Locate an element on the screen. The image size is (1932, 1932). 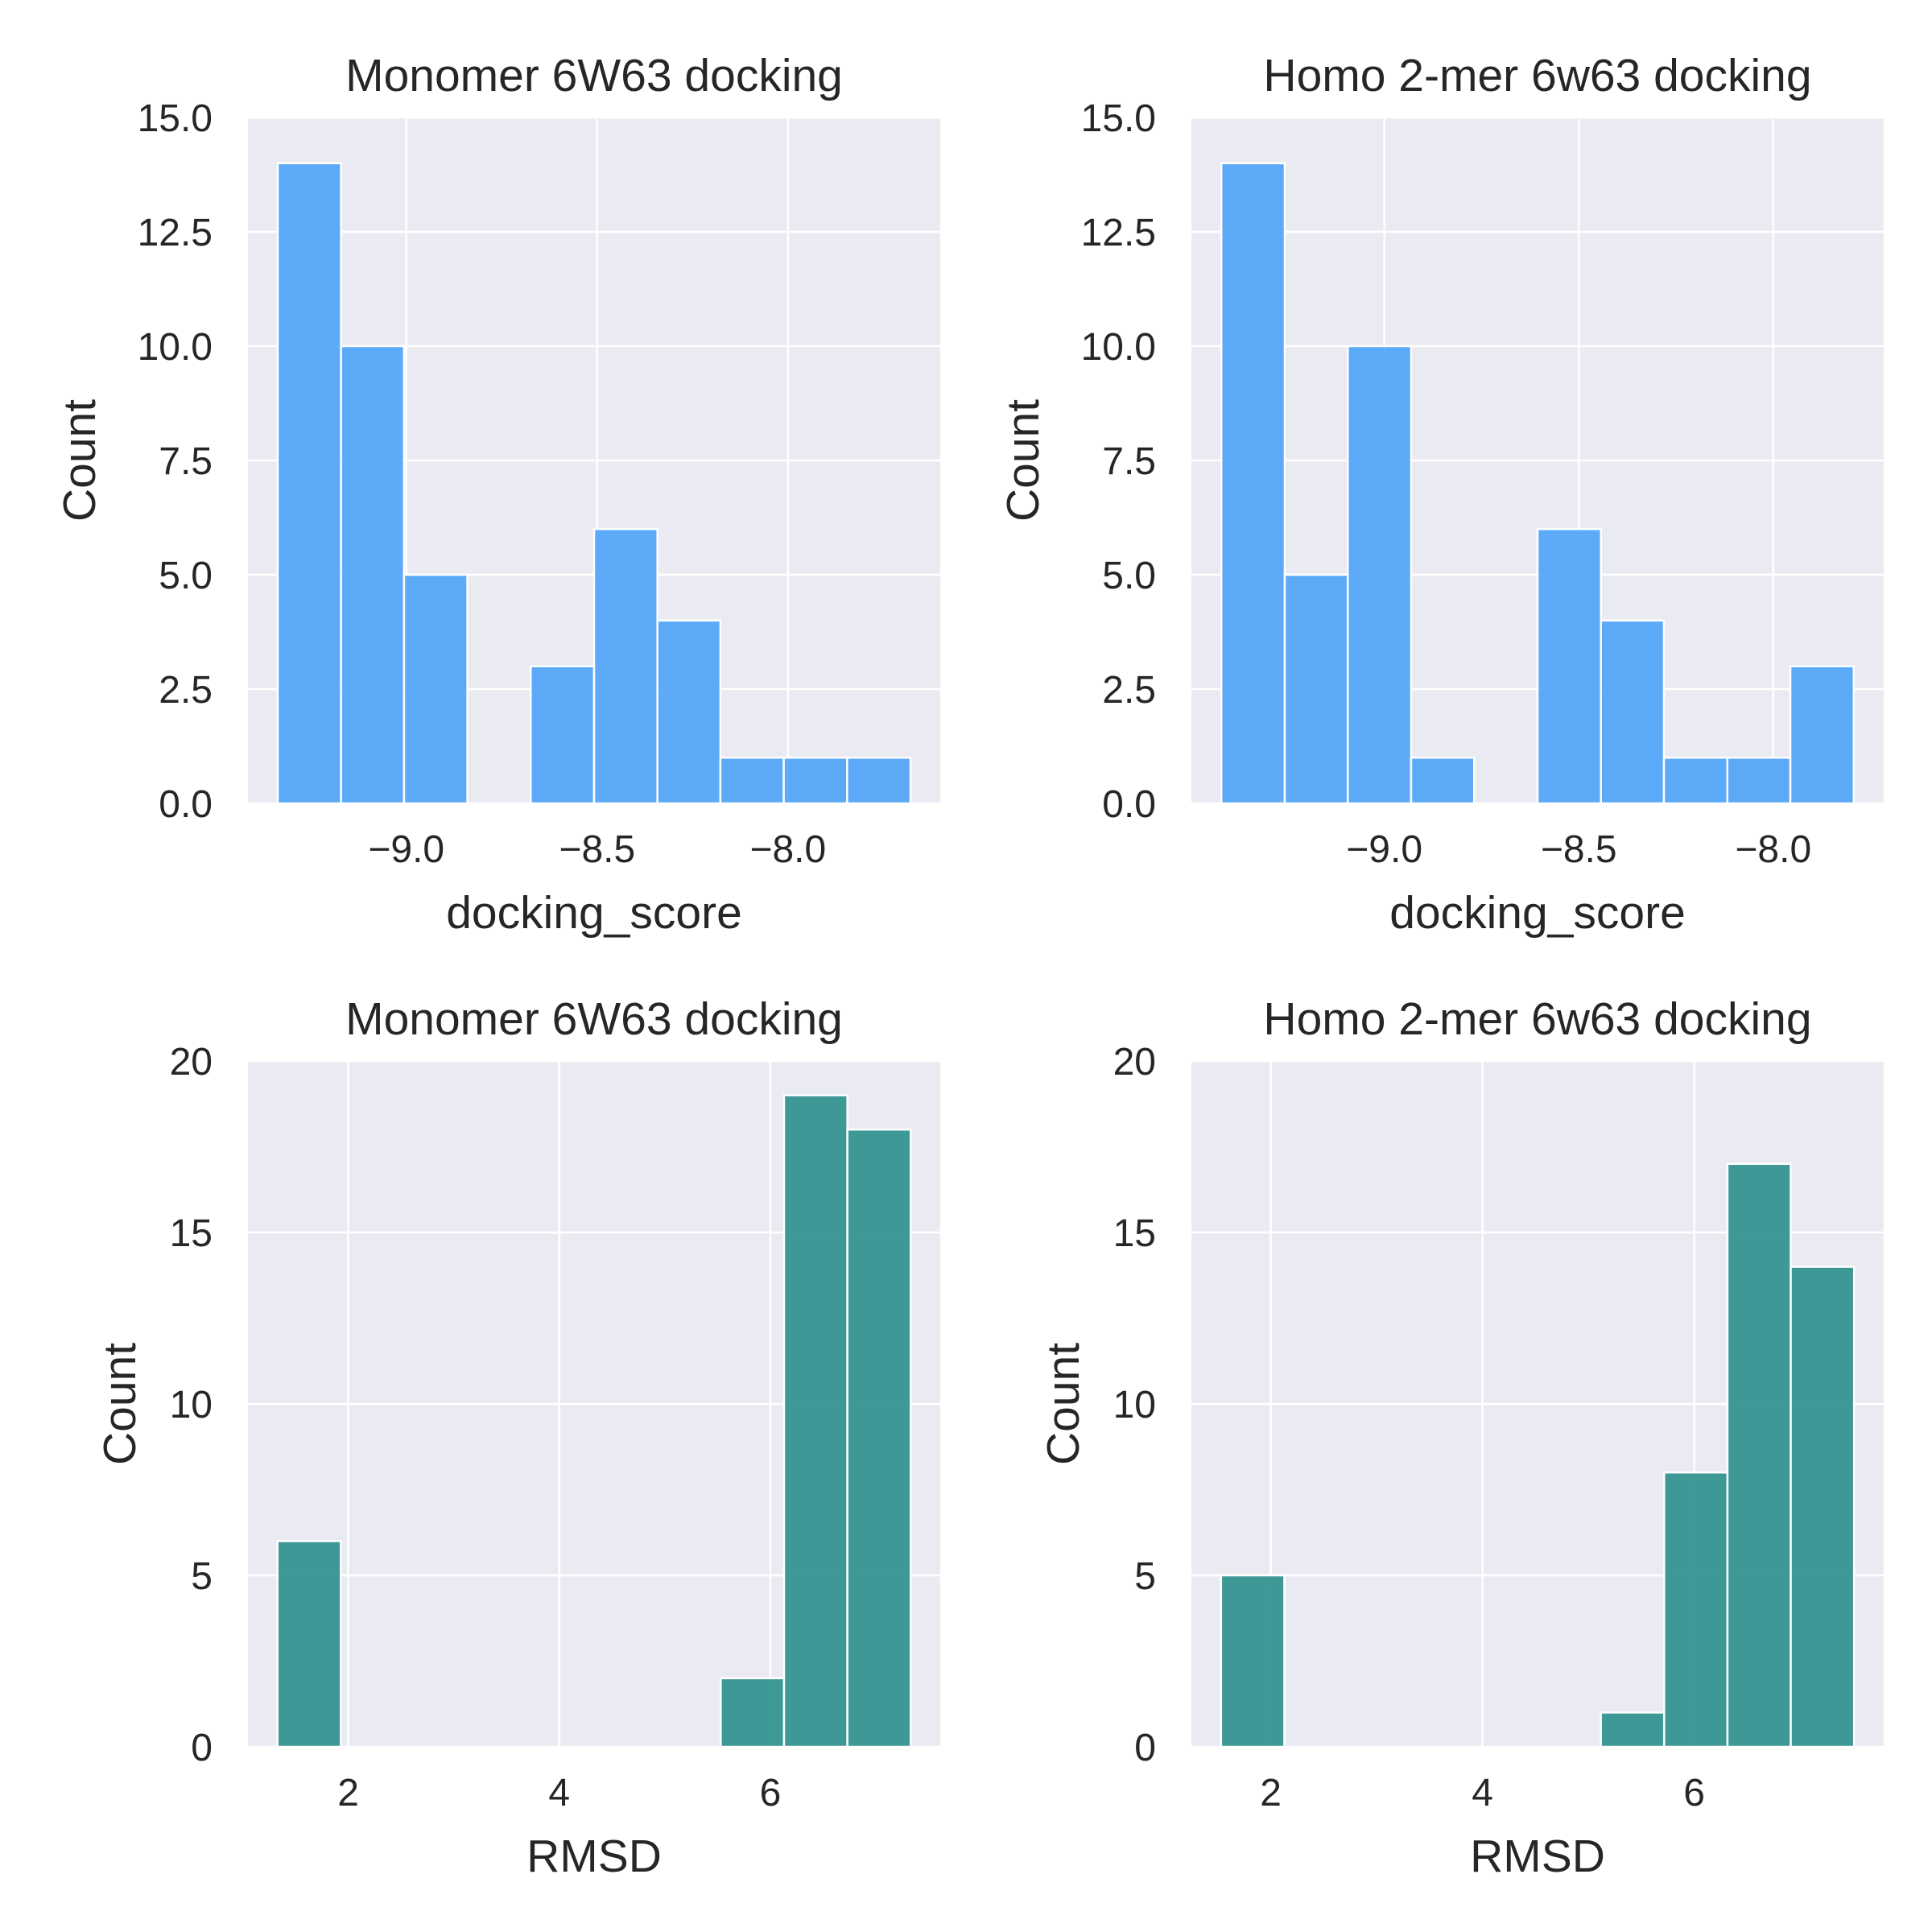
x-tick-labels-4: 2 4 6 is located at coordinates (1482, 1793).